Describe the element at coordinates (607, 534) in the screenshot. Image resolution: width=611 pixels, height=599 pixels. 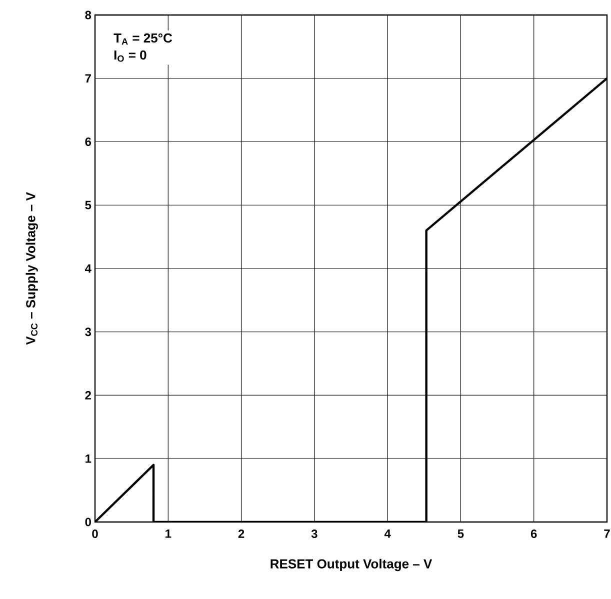
I see `x-tick-label: 7` at that location.